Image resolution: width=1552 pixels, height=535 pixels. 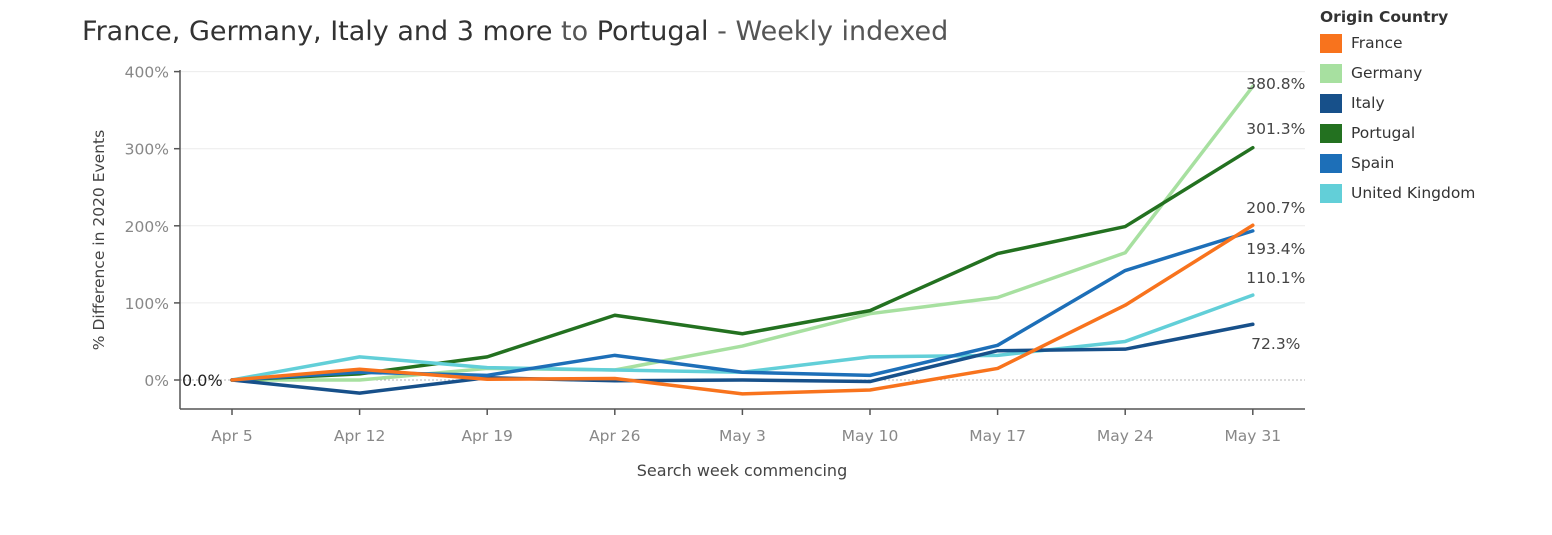 I want to click on legend-item-germany: Germany, so click(x=1397, y=73).